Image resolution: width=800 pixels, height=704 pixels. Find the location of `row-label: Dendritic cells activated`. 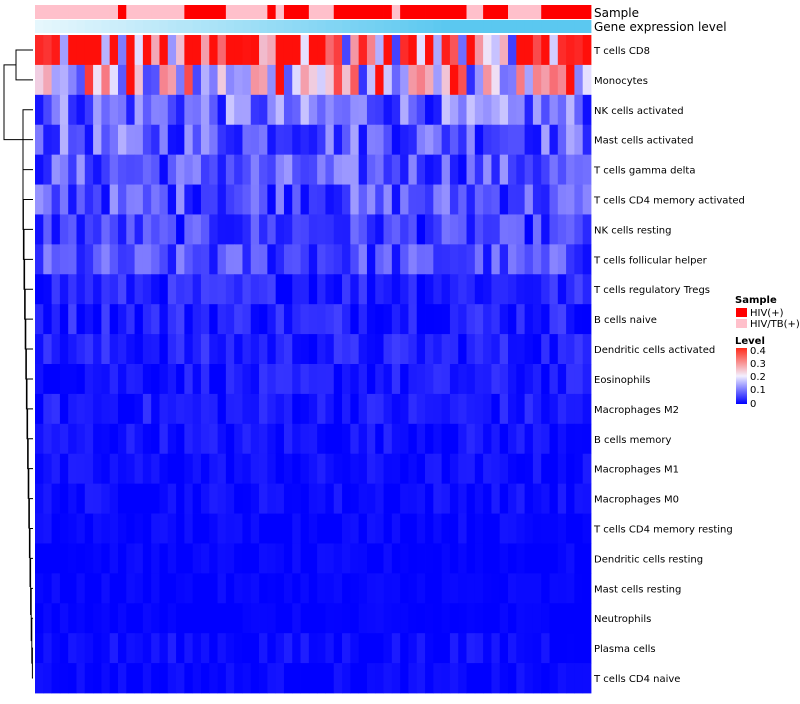

row-label: Dendritic cells activated is located at coordinates (654, 350).